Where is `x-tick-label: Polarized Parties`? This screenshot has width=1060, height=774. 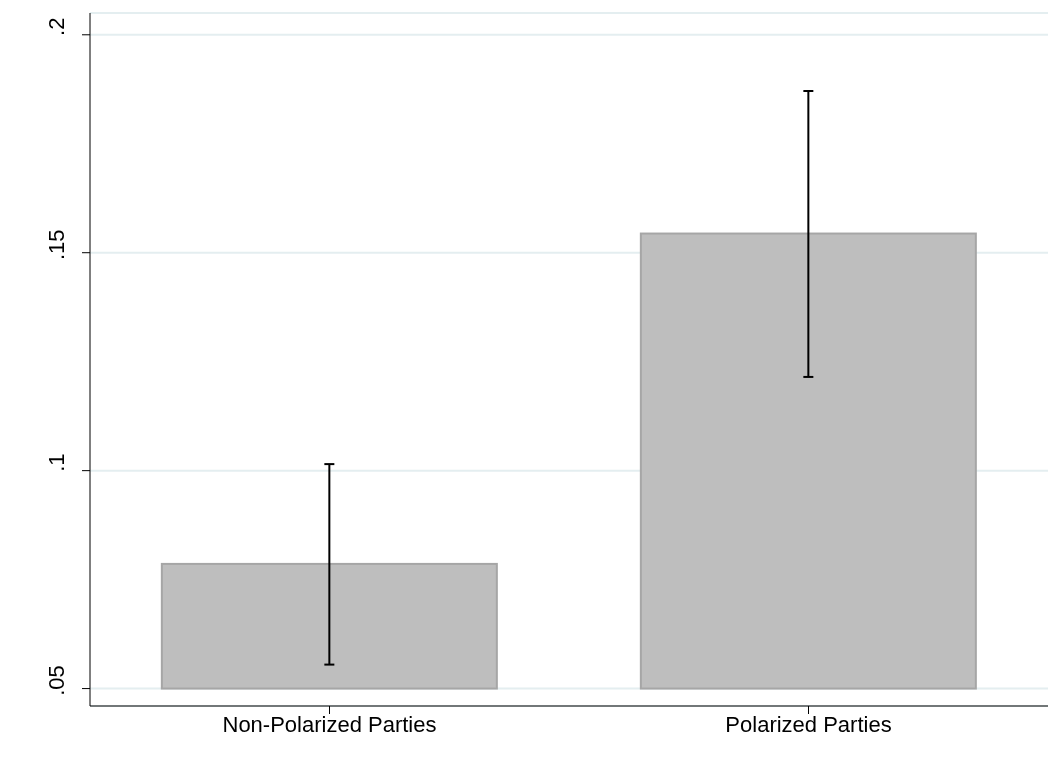
x-tick-label: Polarized Parties is located at coordinates (808, 724).